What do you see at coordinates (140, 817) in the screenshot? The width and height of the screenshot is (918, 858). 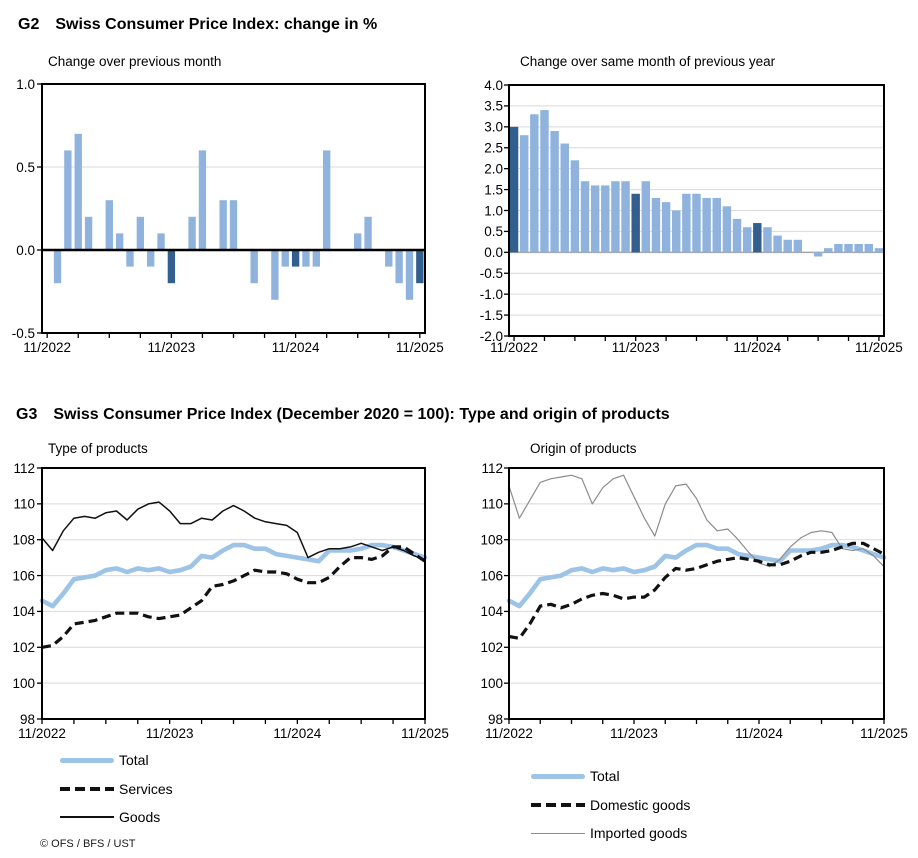 I see `legend-label: Goods` at bounding box center [140, 817].